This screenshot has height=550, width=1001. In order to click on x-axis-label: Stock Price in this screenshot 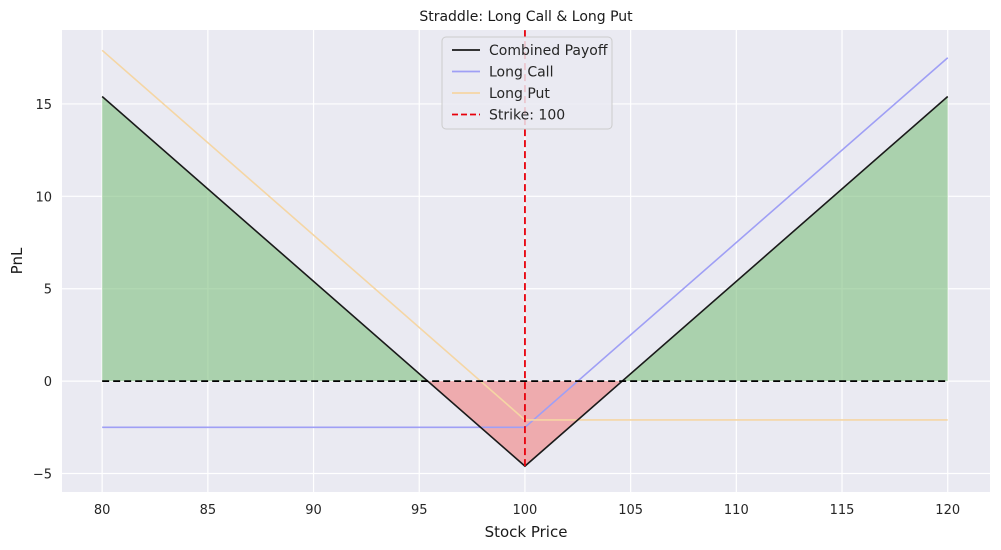, I will do `click(526, 532)`.